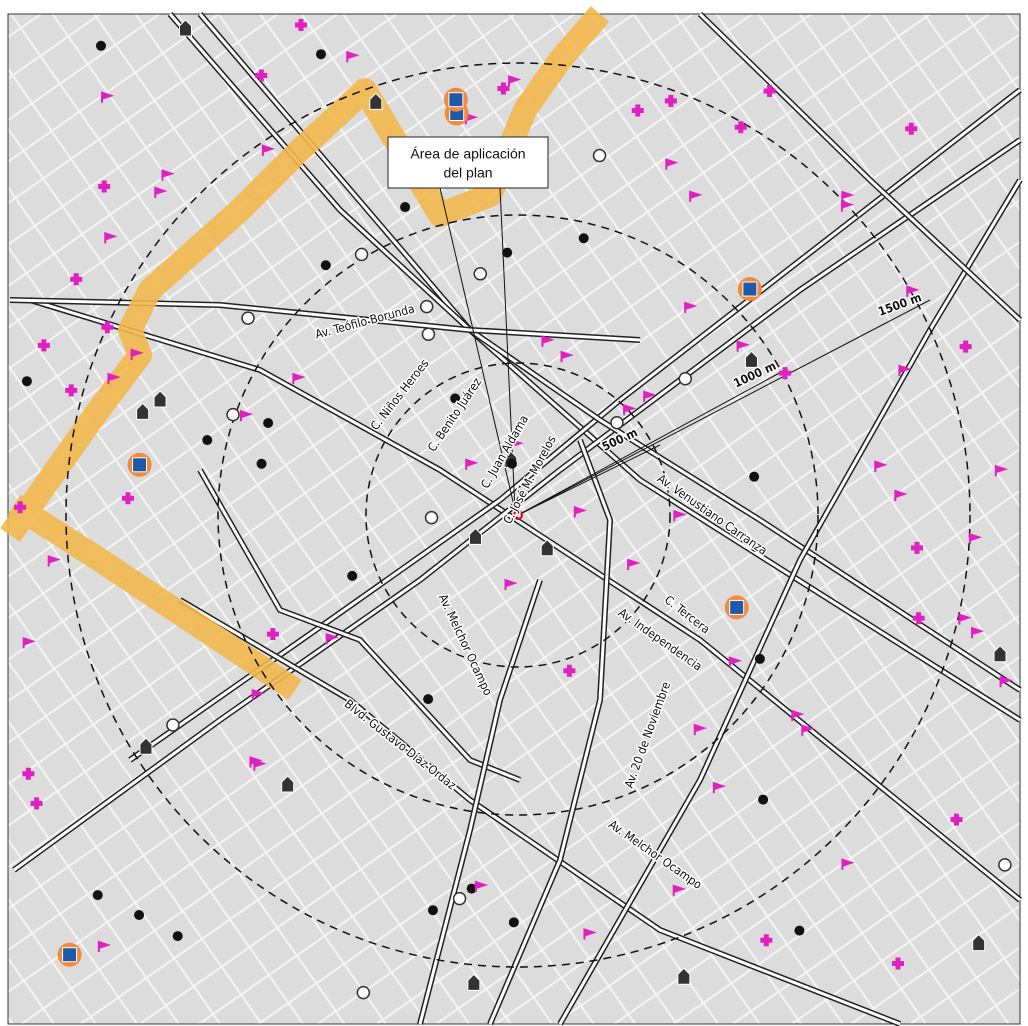  Describe the element at coordinates (467, 154) in the screenshot. I see `callout-line: Área de aplicación` at that location.